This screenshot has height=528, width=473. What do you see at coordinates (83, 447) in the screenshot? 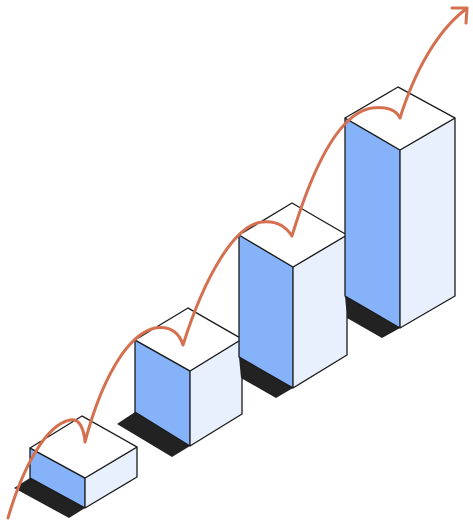
I see `box-top-face` at bounding box center [83, 447].